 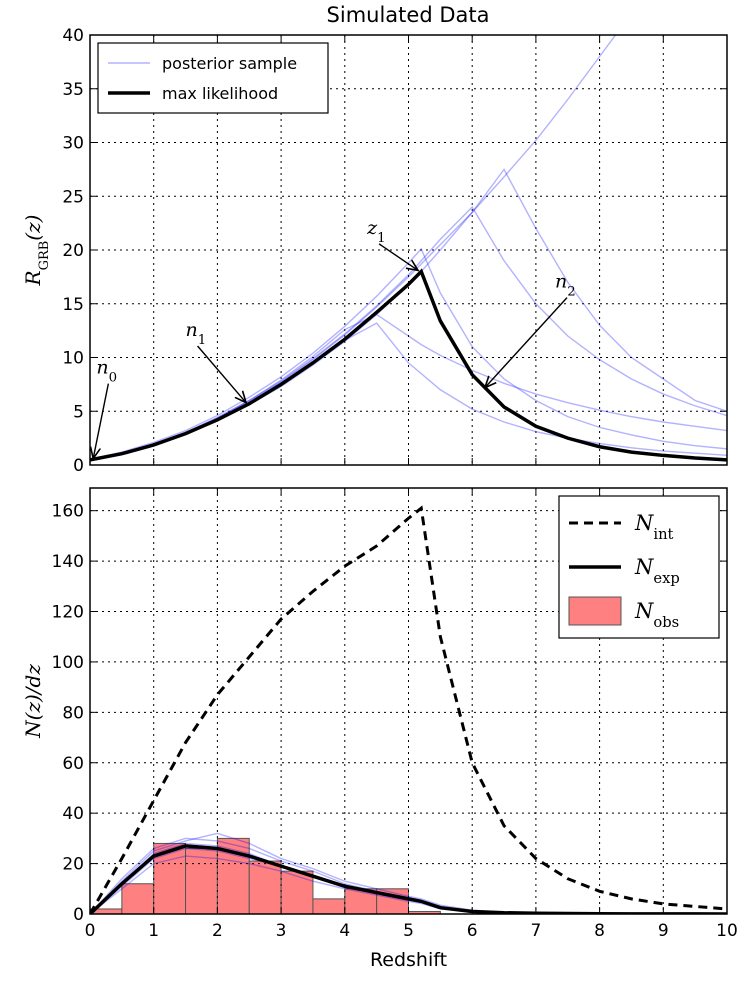 I want to click on annotation: n0, so click(x=106, y=371).